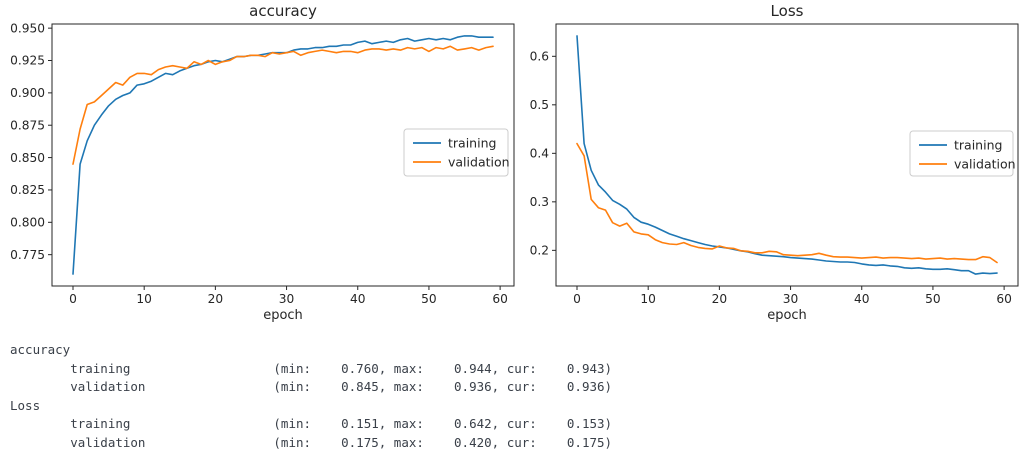  I want to click on summary-line-accuracy-header: accuracy, so click(40, 349).